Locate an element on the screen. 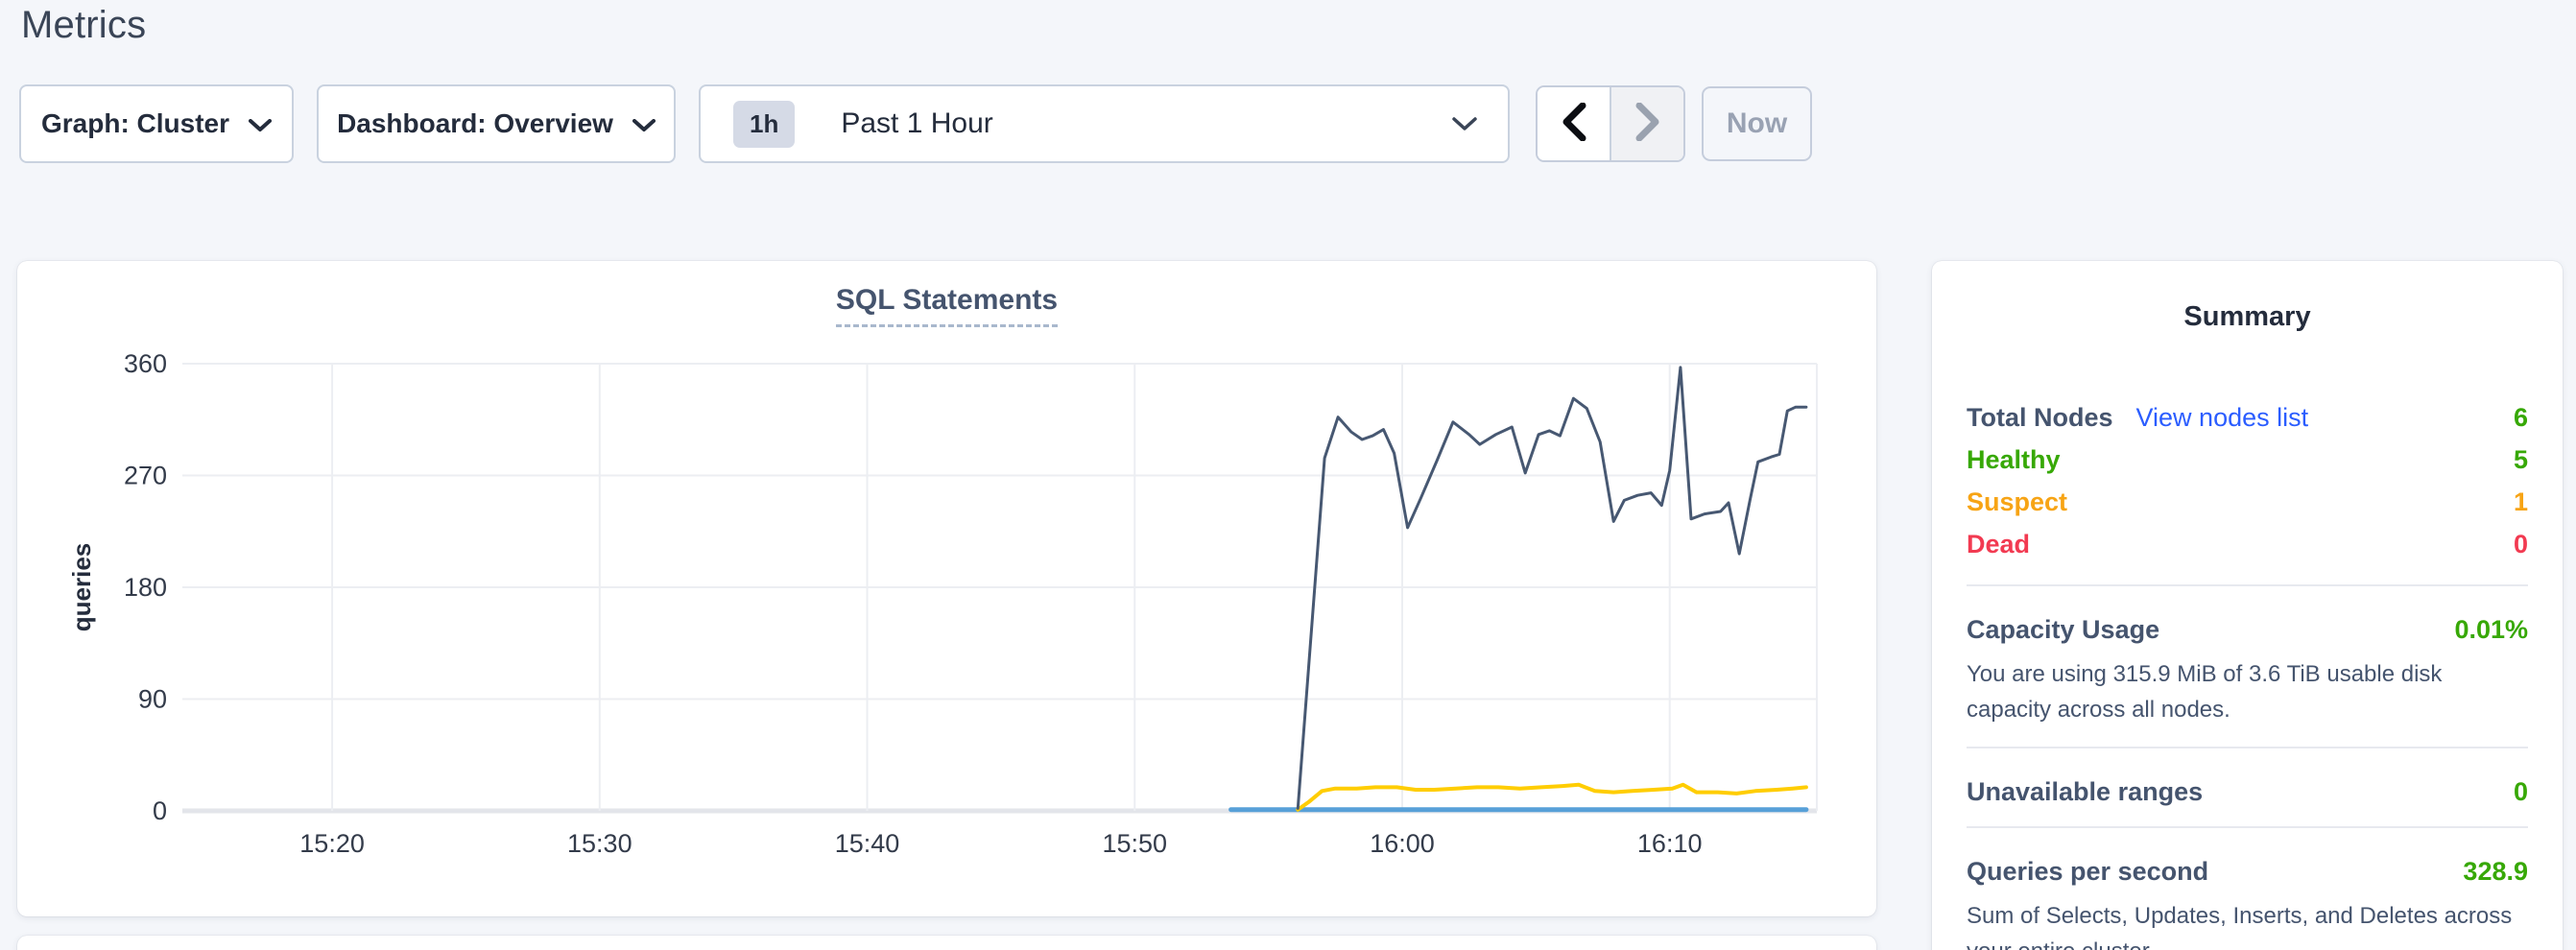  capacity-usage-label: Capacity Usage is located at coordinates (2063, 629).